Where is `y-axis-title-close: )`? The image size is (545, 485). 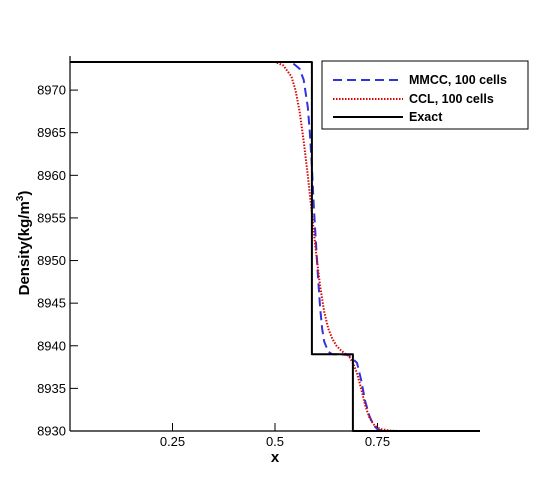 y-axis-title-close: ) is located at coordinates (24, 193).